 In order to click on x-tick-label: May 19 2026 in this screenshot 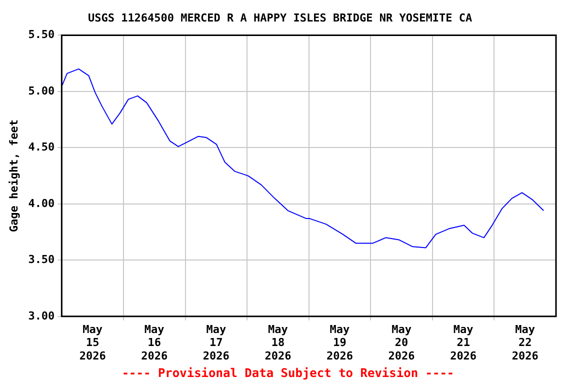, I will do `click(340, 342)`.